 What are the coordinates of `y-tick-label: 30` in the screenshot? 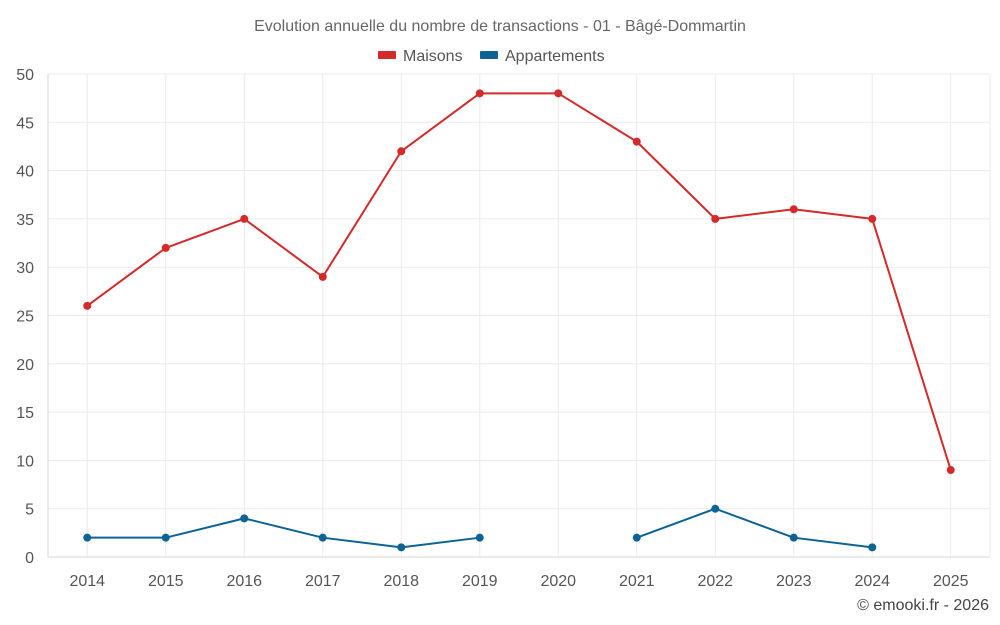 It's located at (25, 268).